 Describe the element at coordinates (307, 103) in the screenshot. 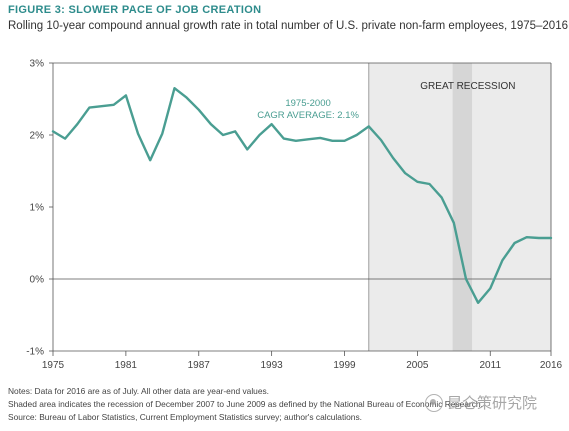

I see `cagr-annotation: 1975-2000` at that location.